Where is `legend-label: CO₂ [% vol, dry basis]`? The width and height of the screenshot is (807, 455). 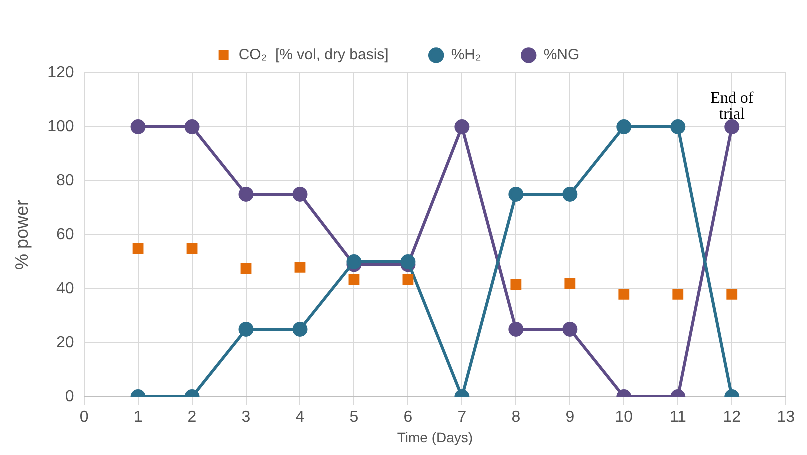 legend-label: CO₂ [% vol, dry basis] is located at coordinates (313, 55).